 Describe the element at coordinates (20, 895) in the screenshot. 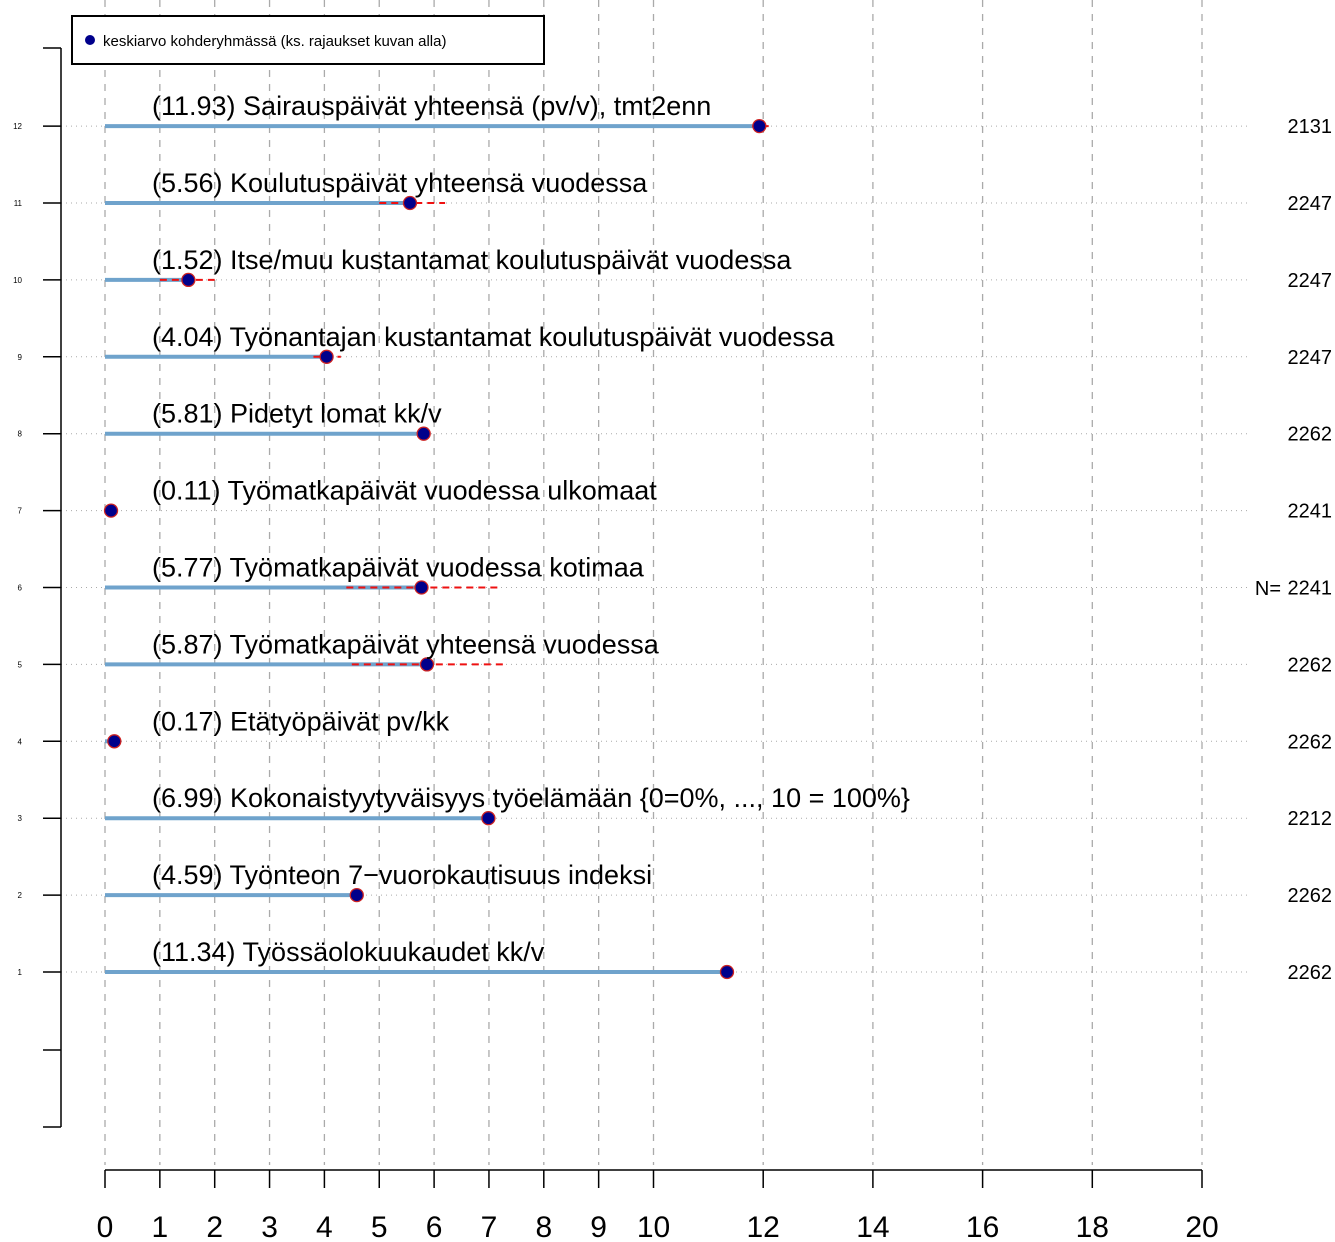

I see `y-tick-label: 2` at that location.